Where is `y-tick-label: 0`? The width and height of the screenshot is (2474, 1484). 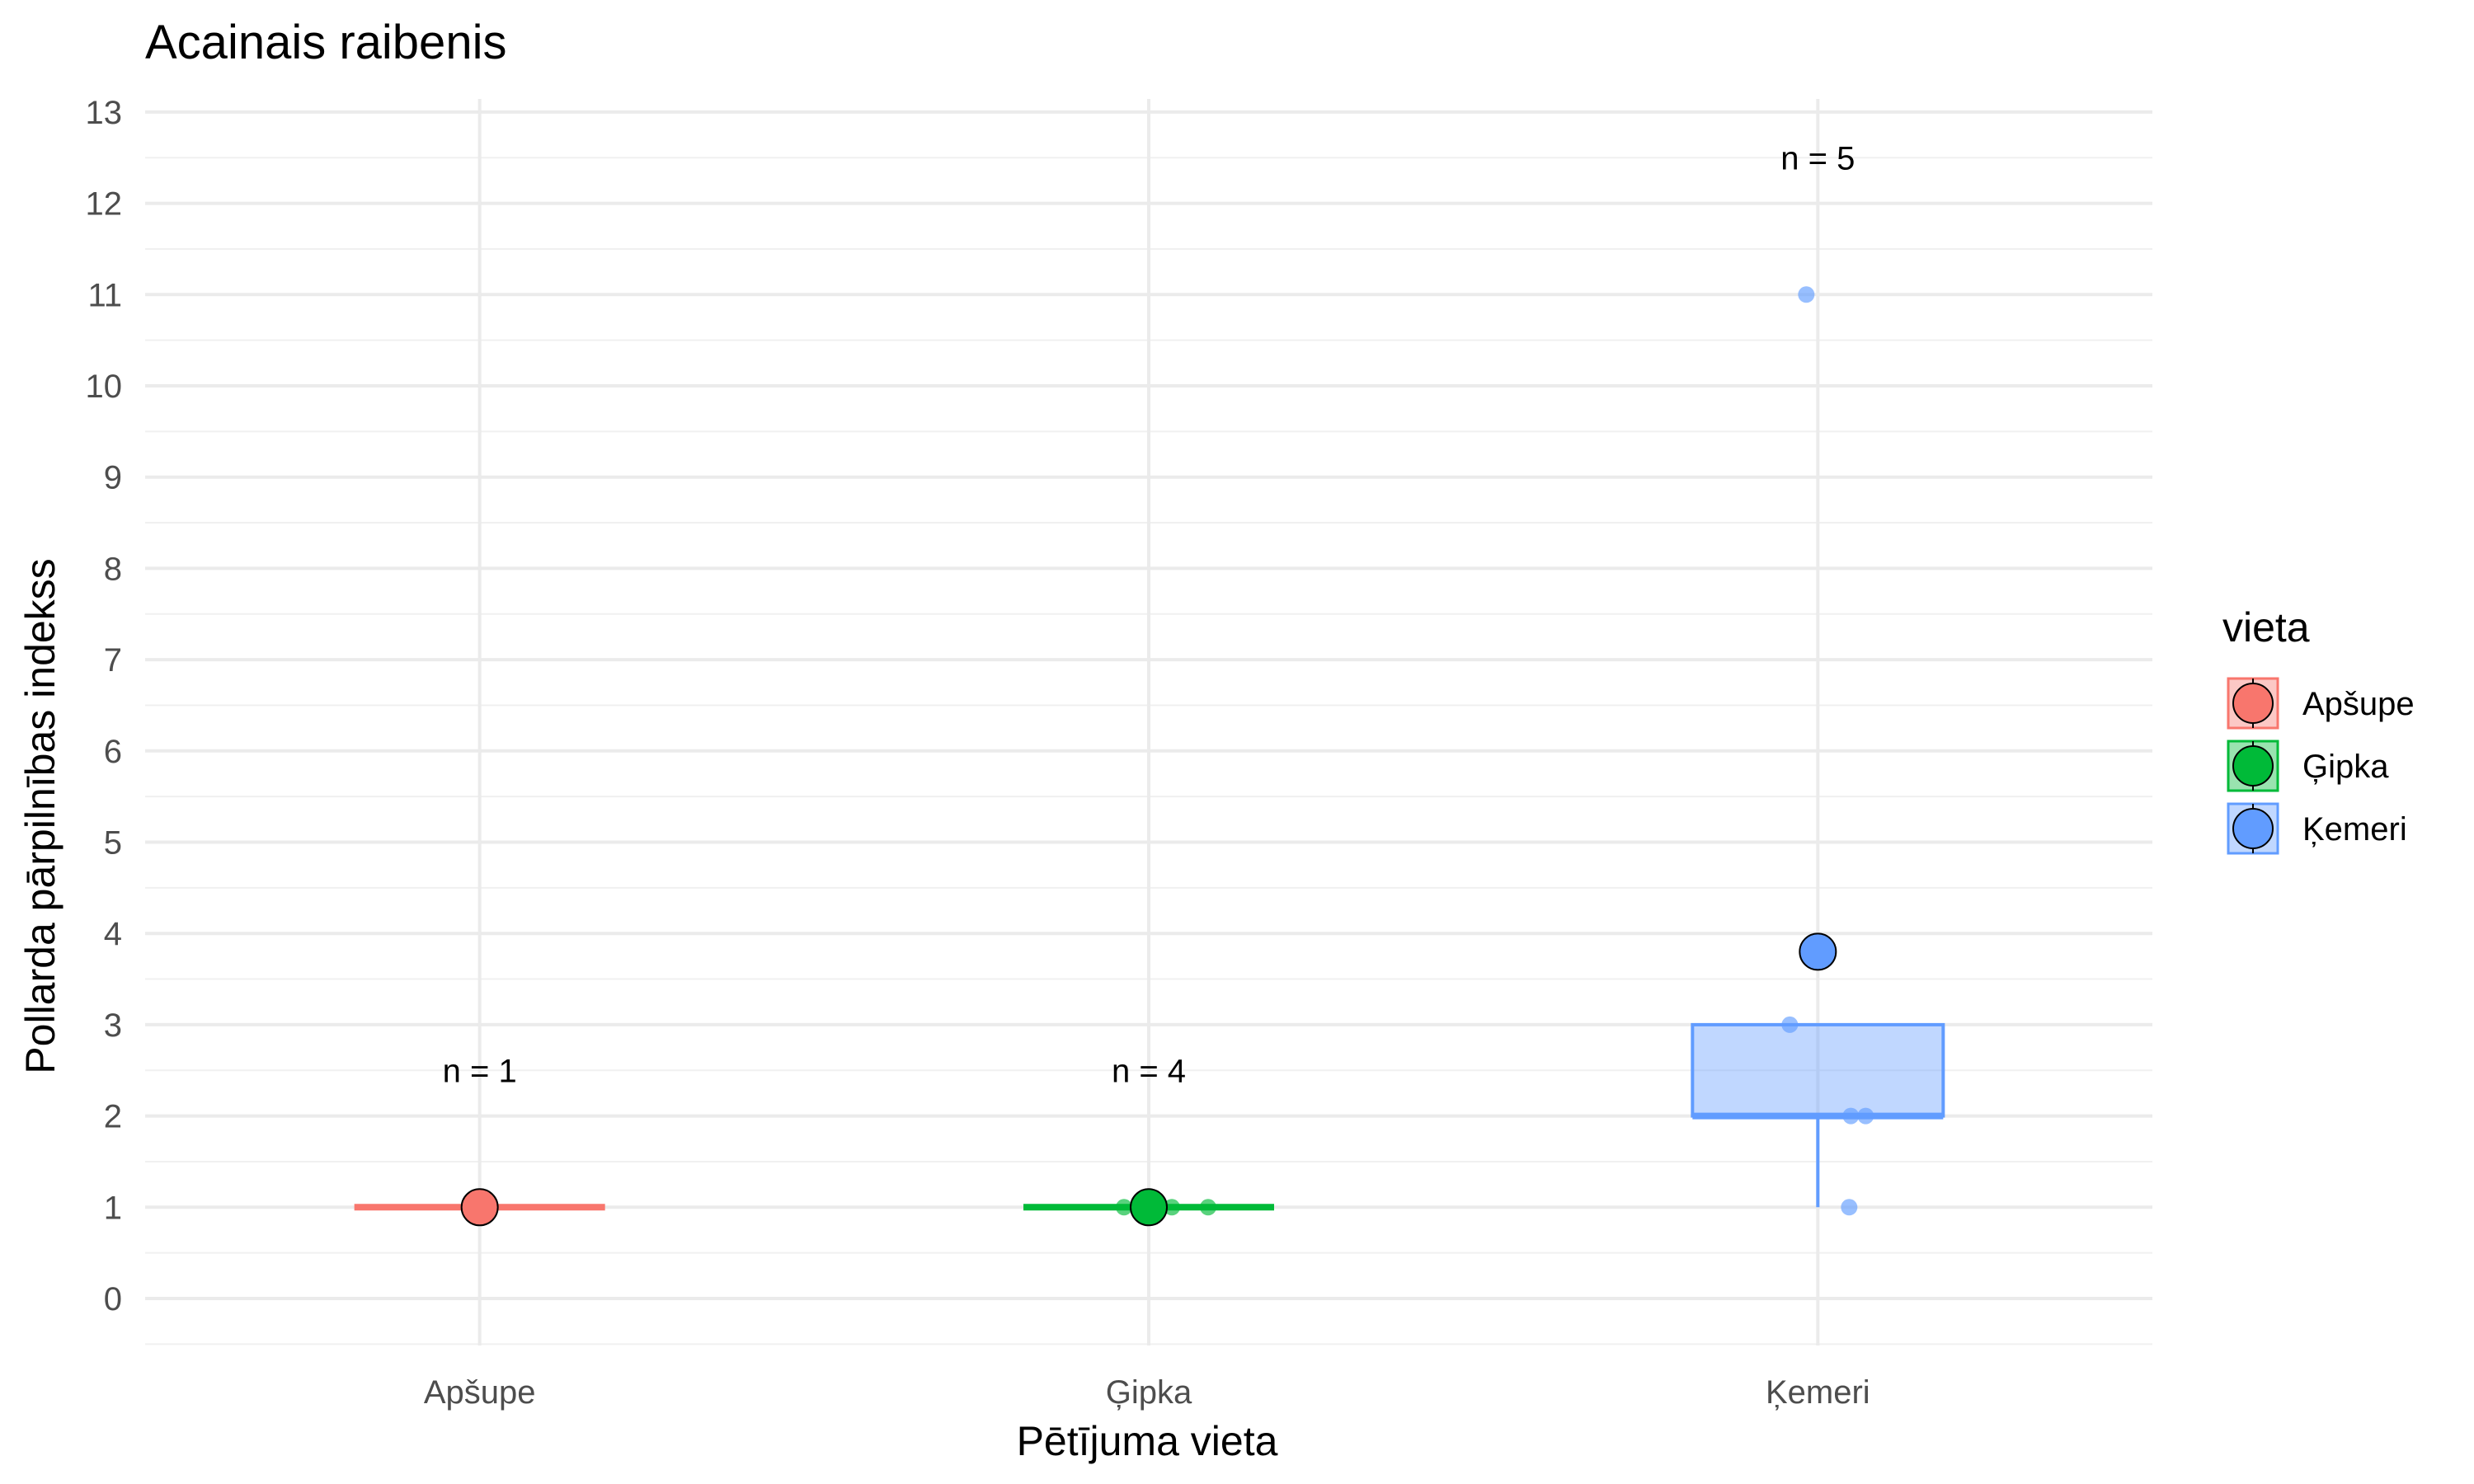 y-tick-label: 0 is located at coordinates (113, 1299).